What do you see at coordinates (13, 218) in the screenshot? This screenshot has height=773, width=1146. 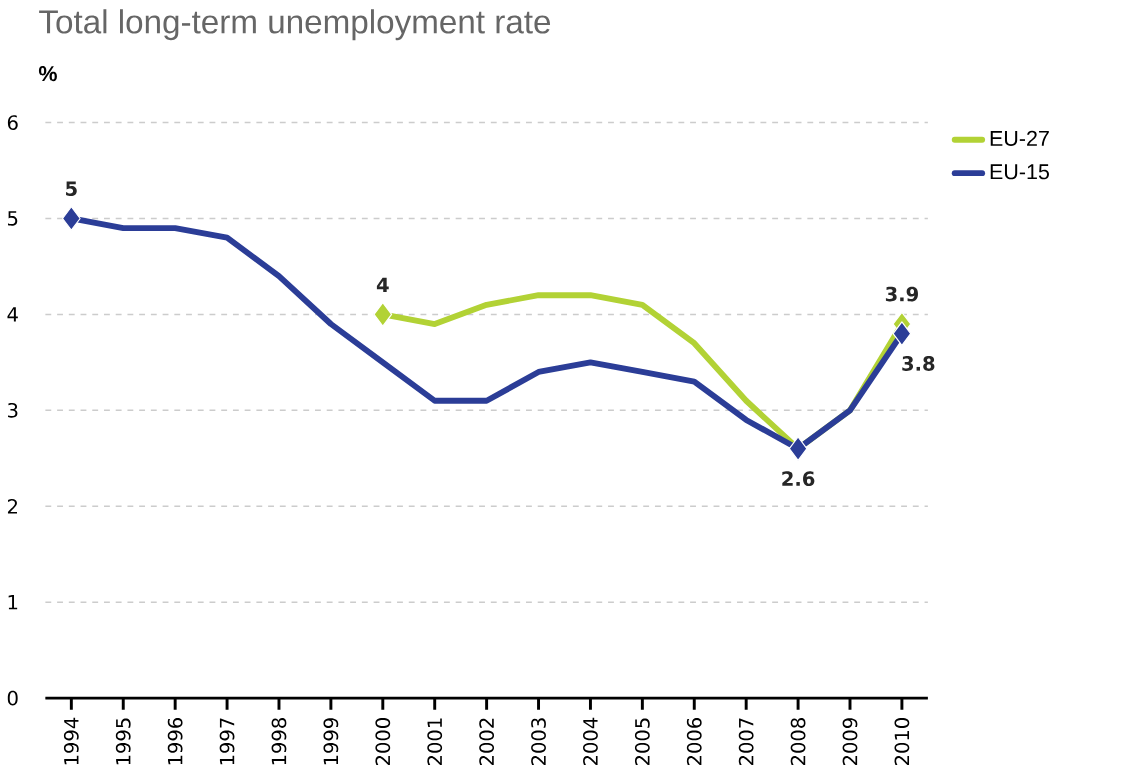 I see `y-tick-label: 5` at bounding box center [13, 218].